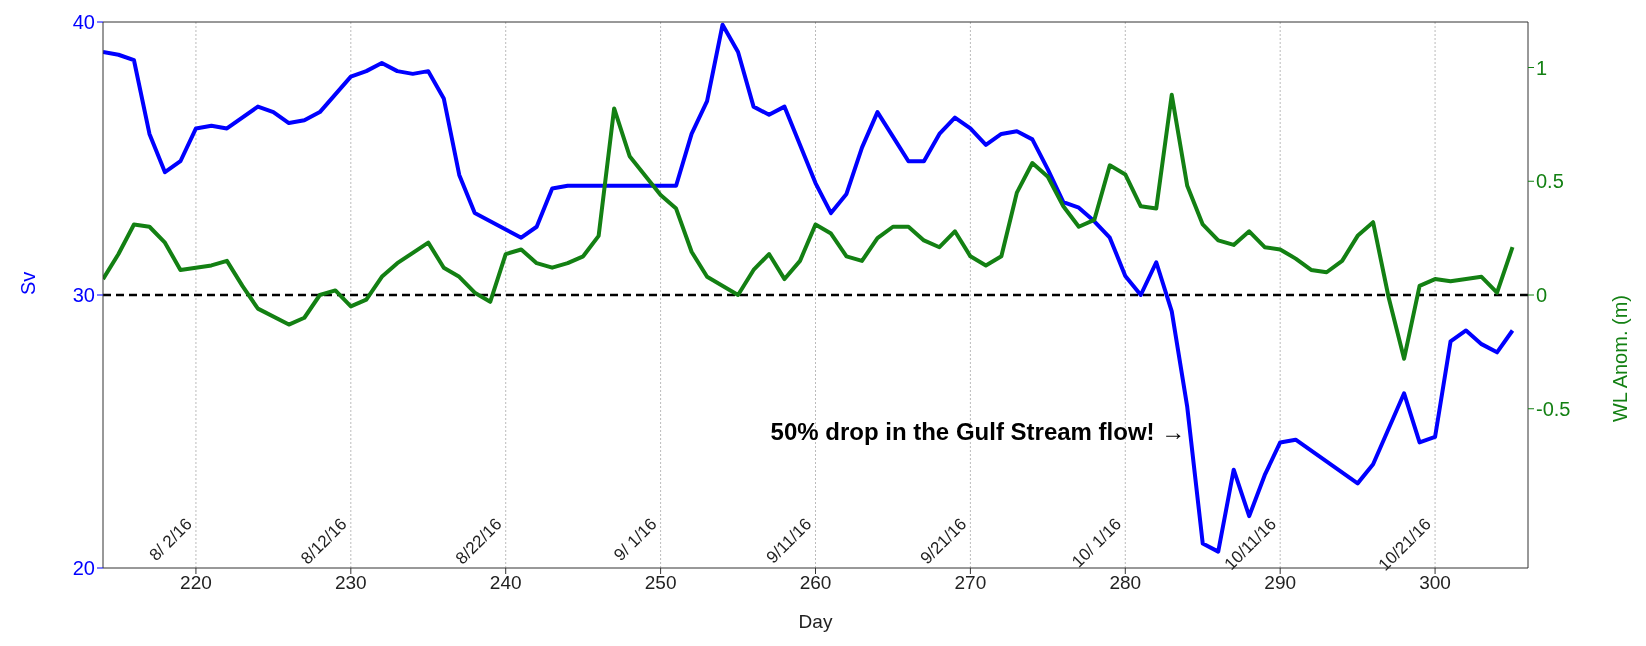  Describe the element at coordinates (196, 583) in the screenshot. I see `x-tick-label: 220` at that location.